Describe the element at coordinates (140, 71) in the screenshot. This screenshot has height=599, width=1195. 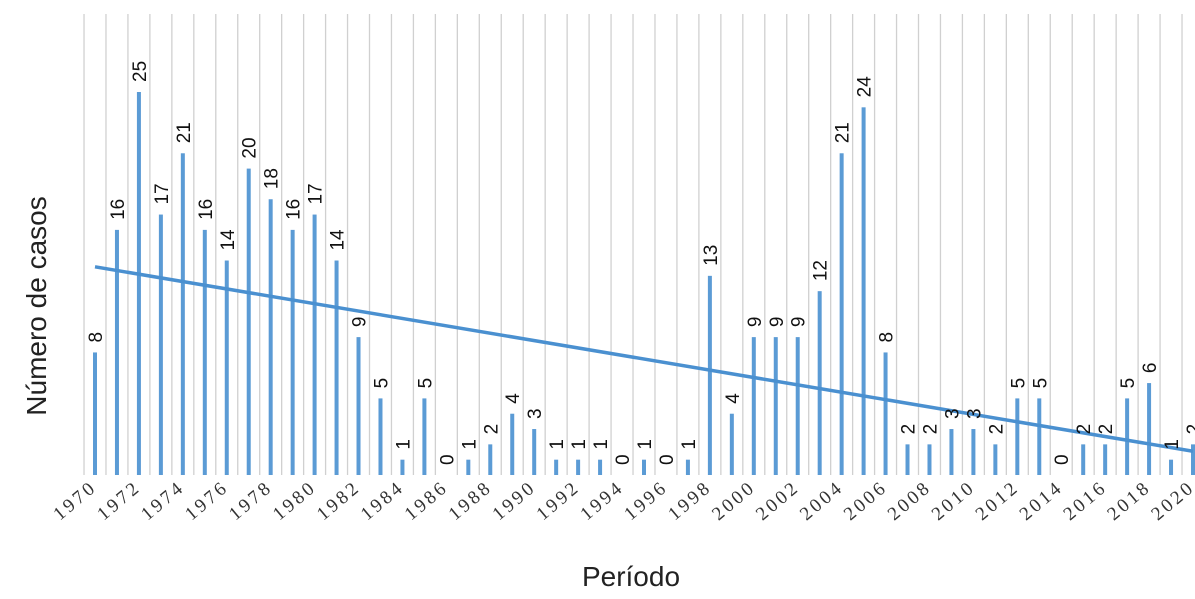
I see `data-label-1972: 25` at that location.